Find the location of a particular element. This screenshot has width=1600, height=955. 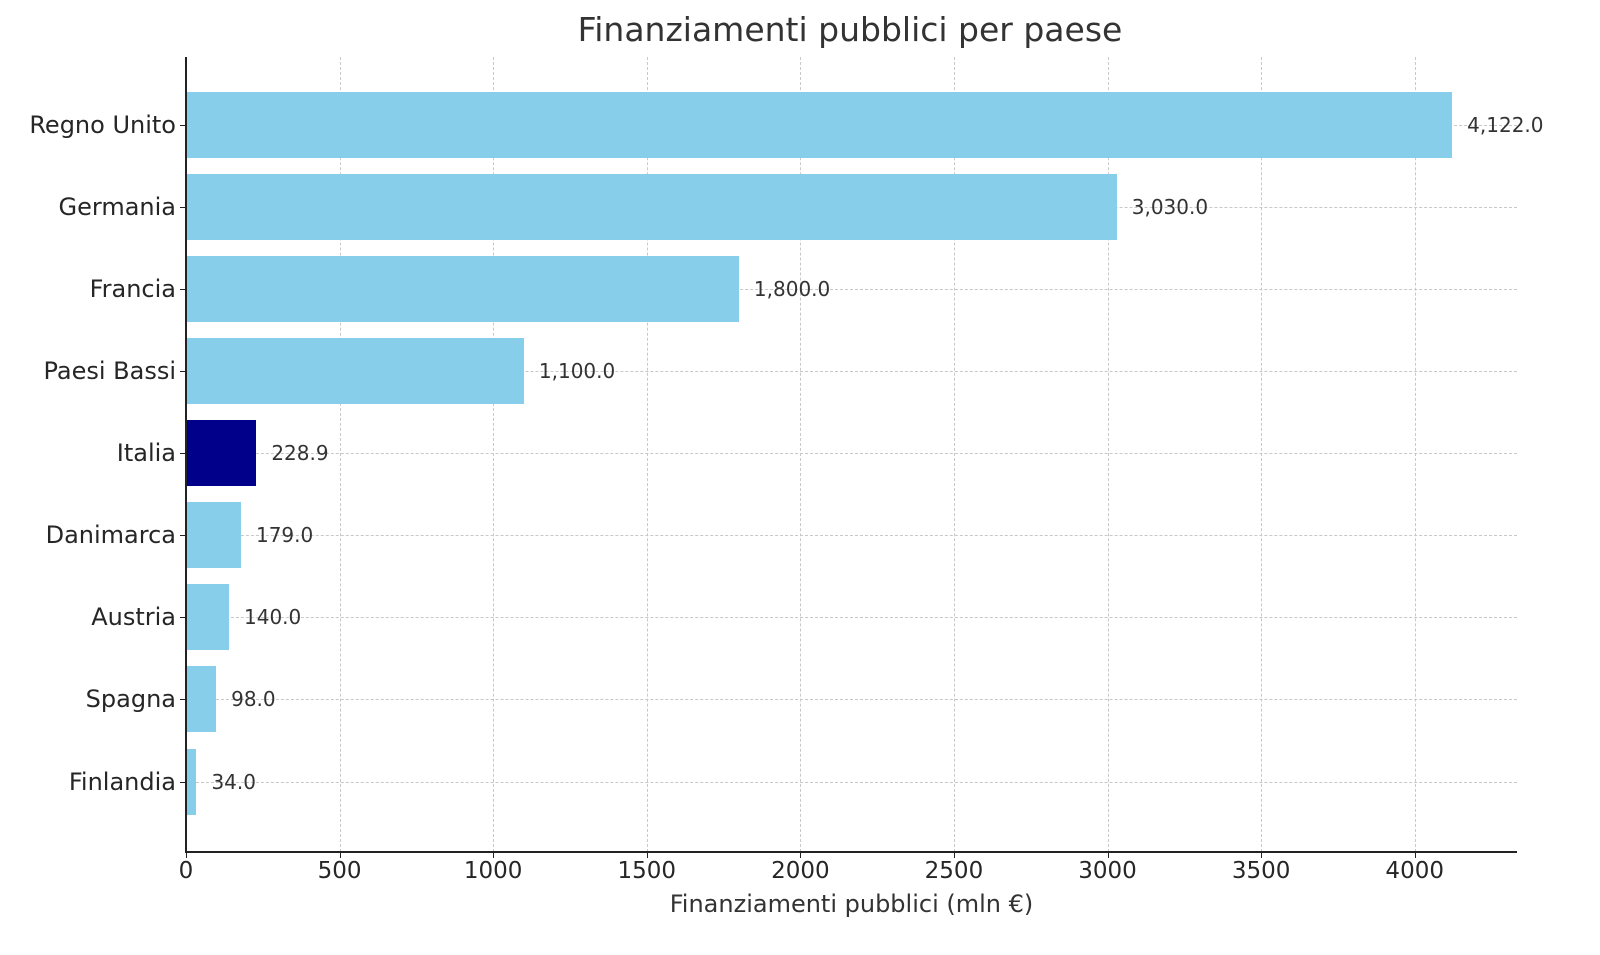

bar-paesi-bassi is located at coordinates (355, 371).